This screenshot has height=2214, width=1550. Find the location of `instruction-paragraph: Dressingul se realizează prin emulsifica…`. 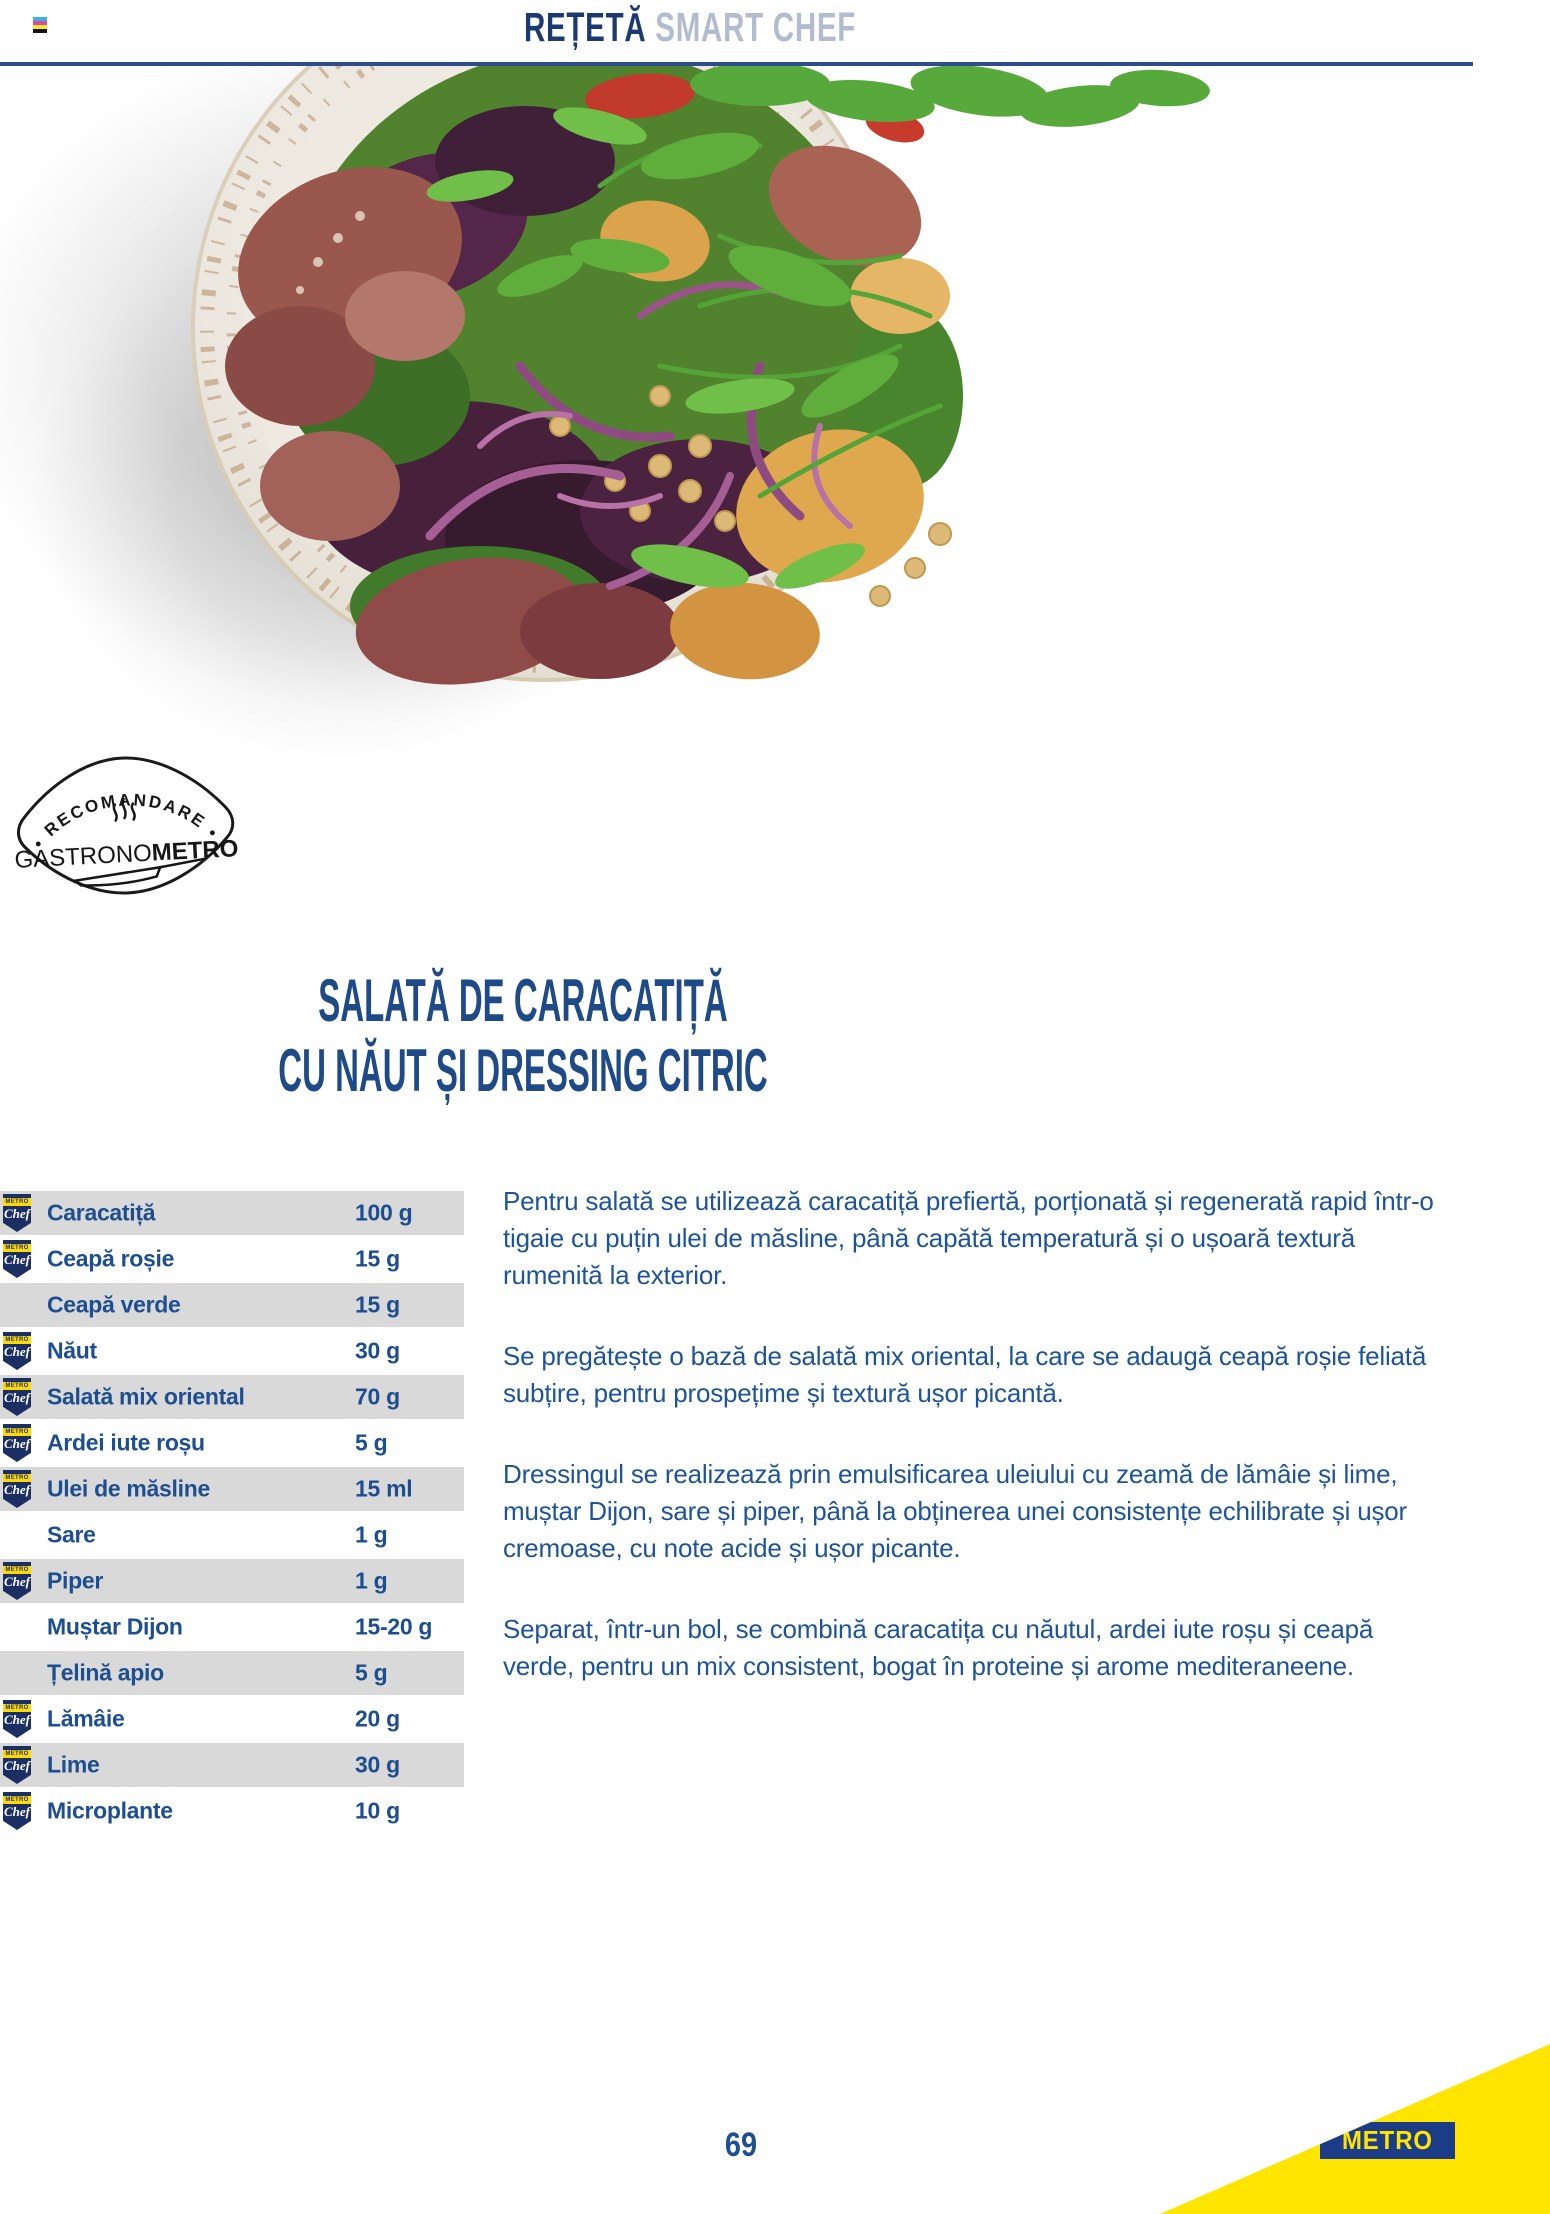

instruction-paragraph: Dressingul se realizează prin emulsifica… is located at coordinates (955, 1511).